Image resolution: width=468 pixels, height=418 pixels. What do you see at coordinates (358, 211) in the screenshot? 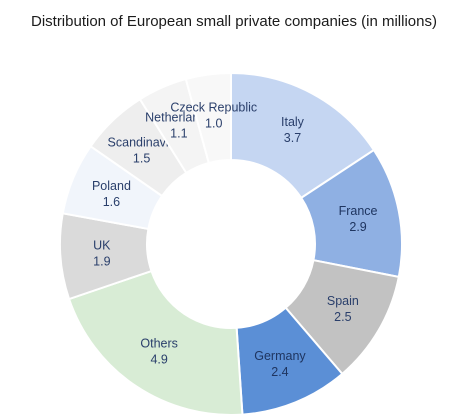
I see `slice-label-france: France` at bounding box center [358, 211].